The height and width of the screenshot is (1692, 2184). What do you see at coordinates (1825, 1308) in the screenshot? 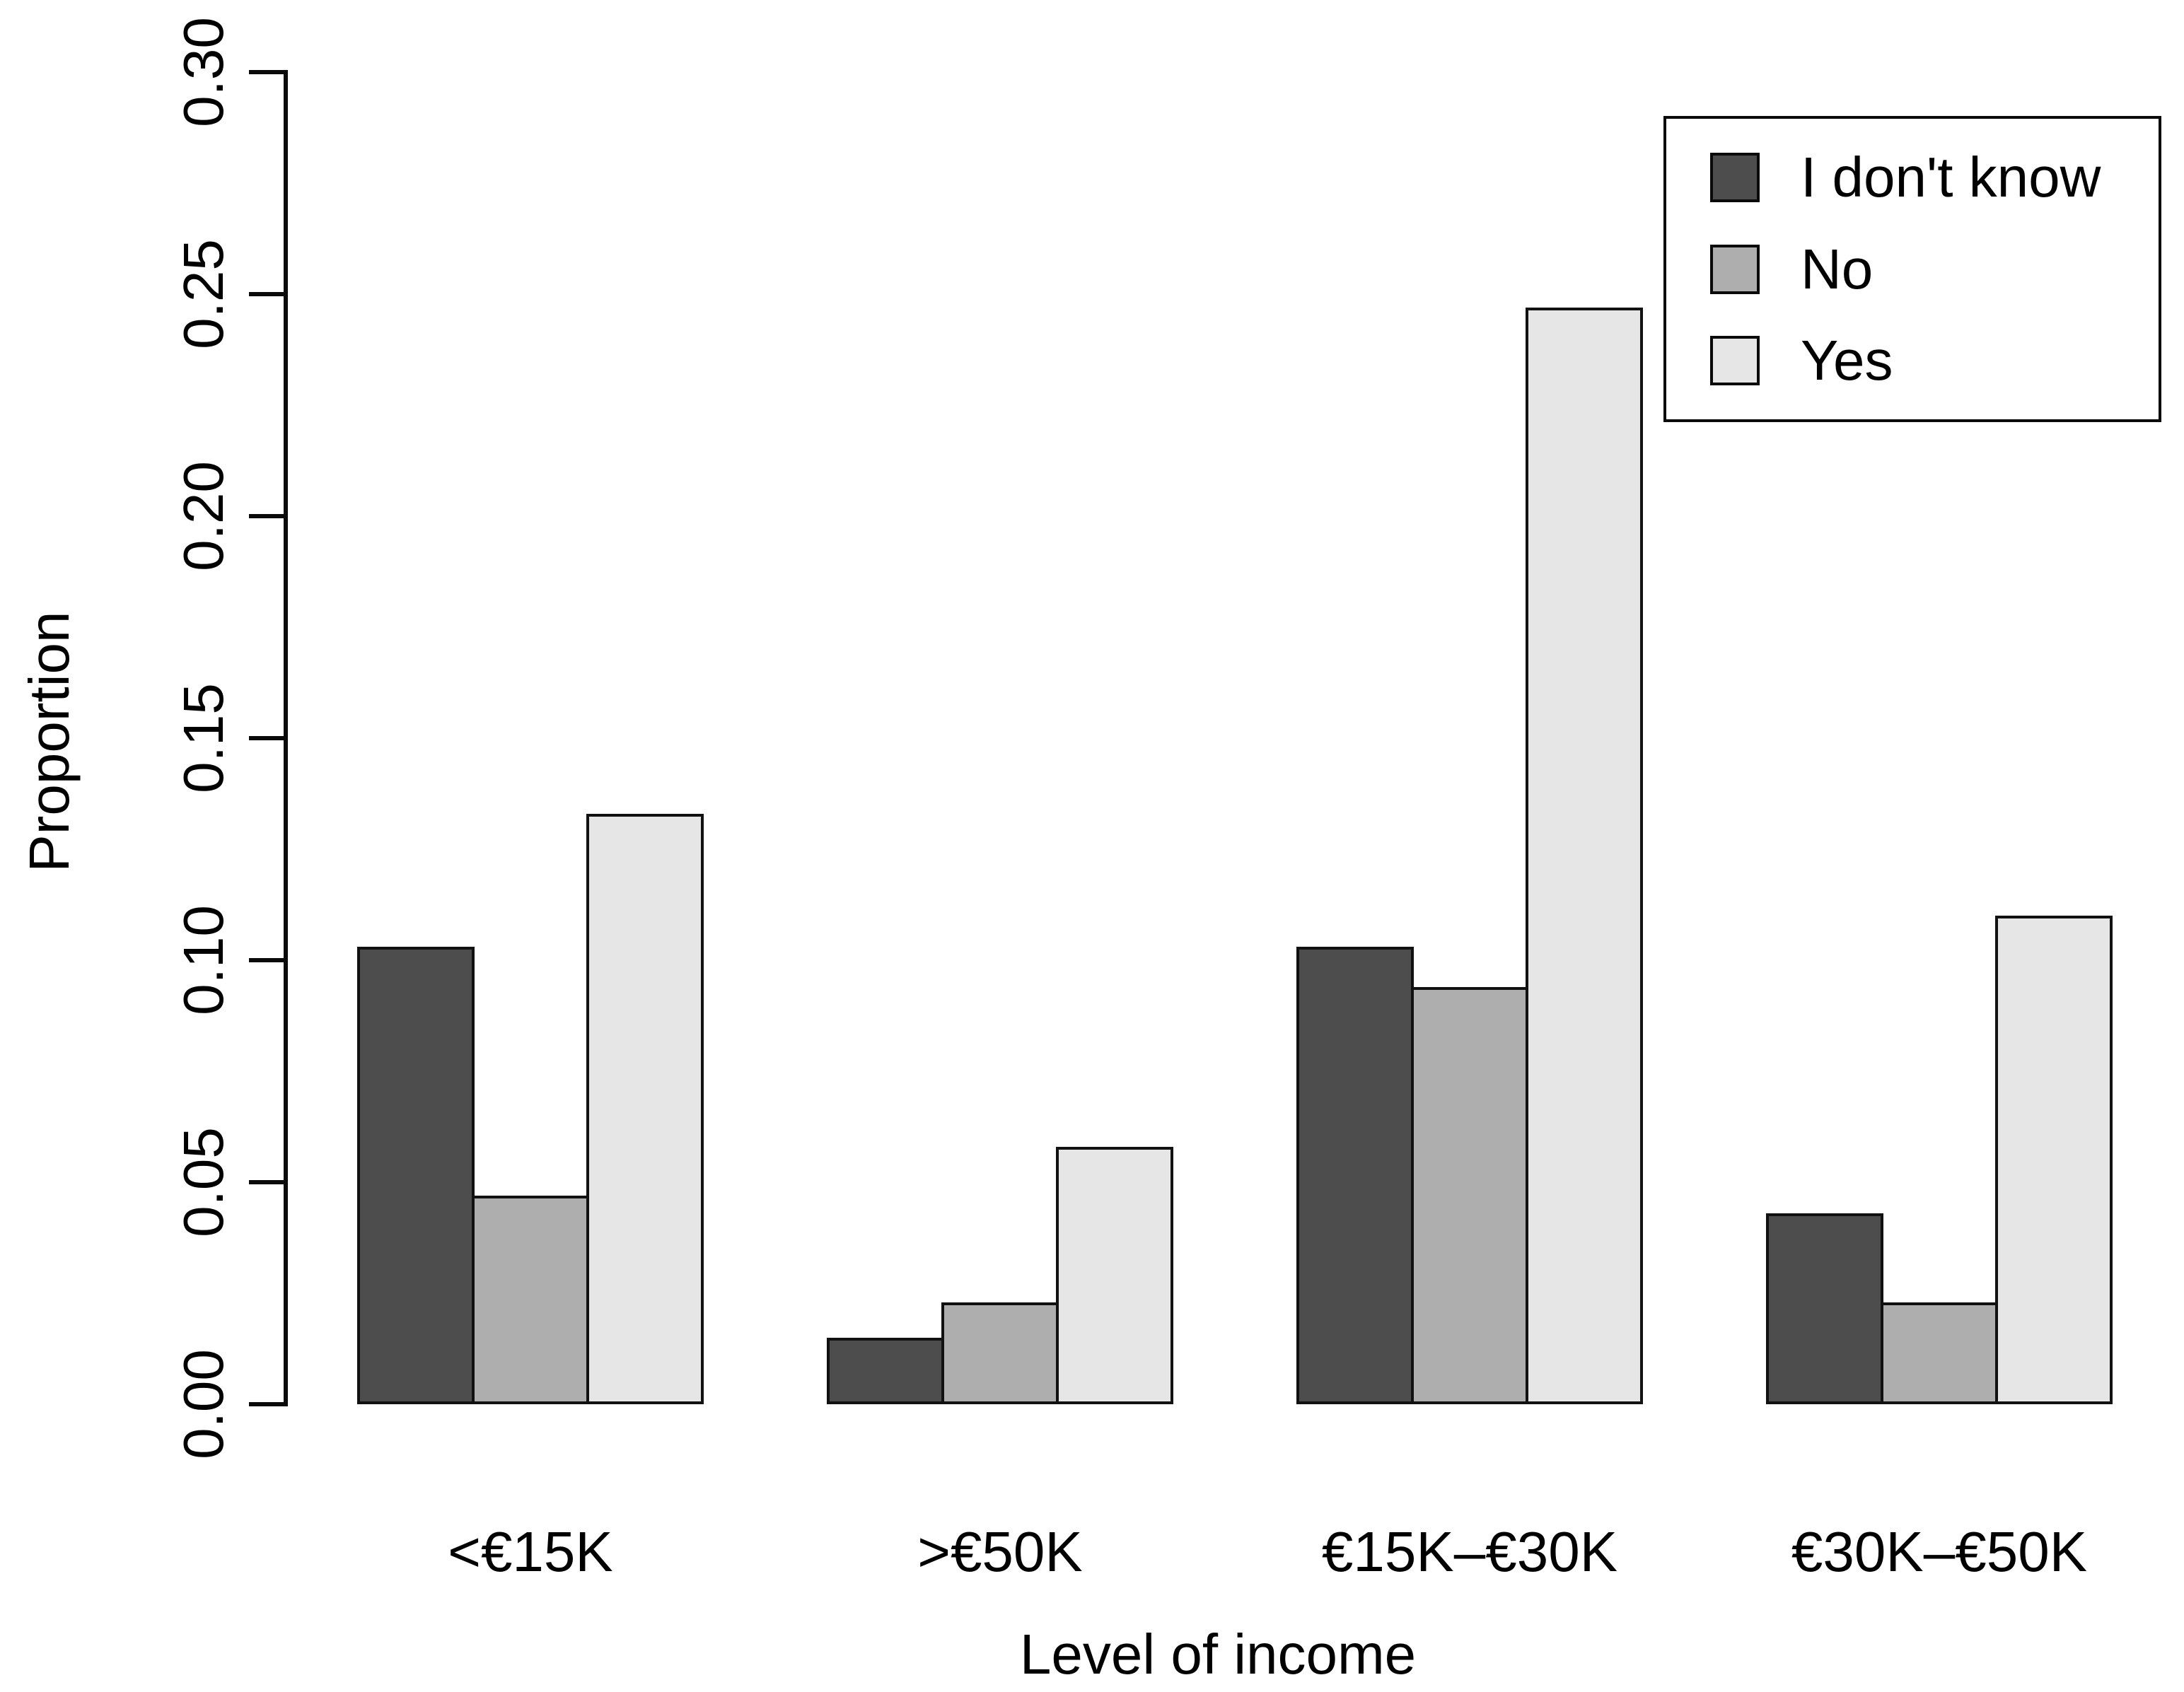
I see `bar-i-don-t-know-30k-50k` at bounding box center [1825, 1308].